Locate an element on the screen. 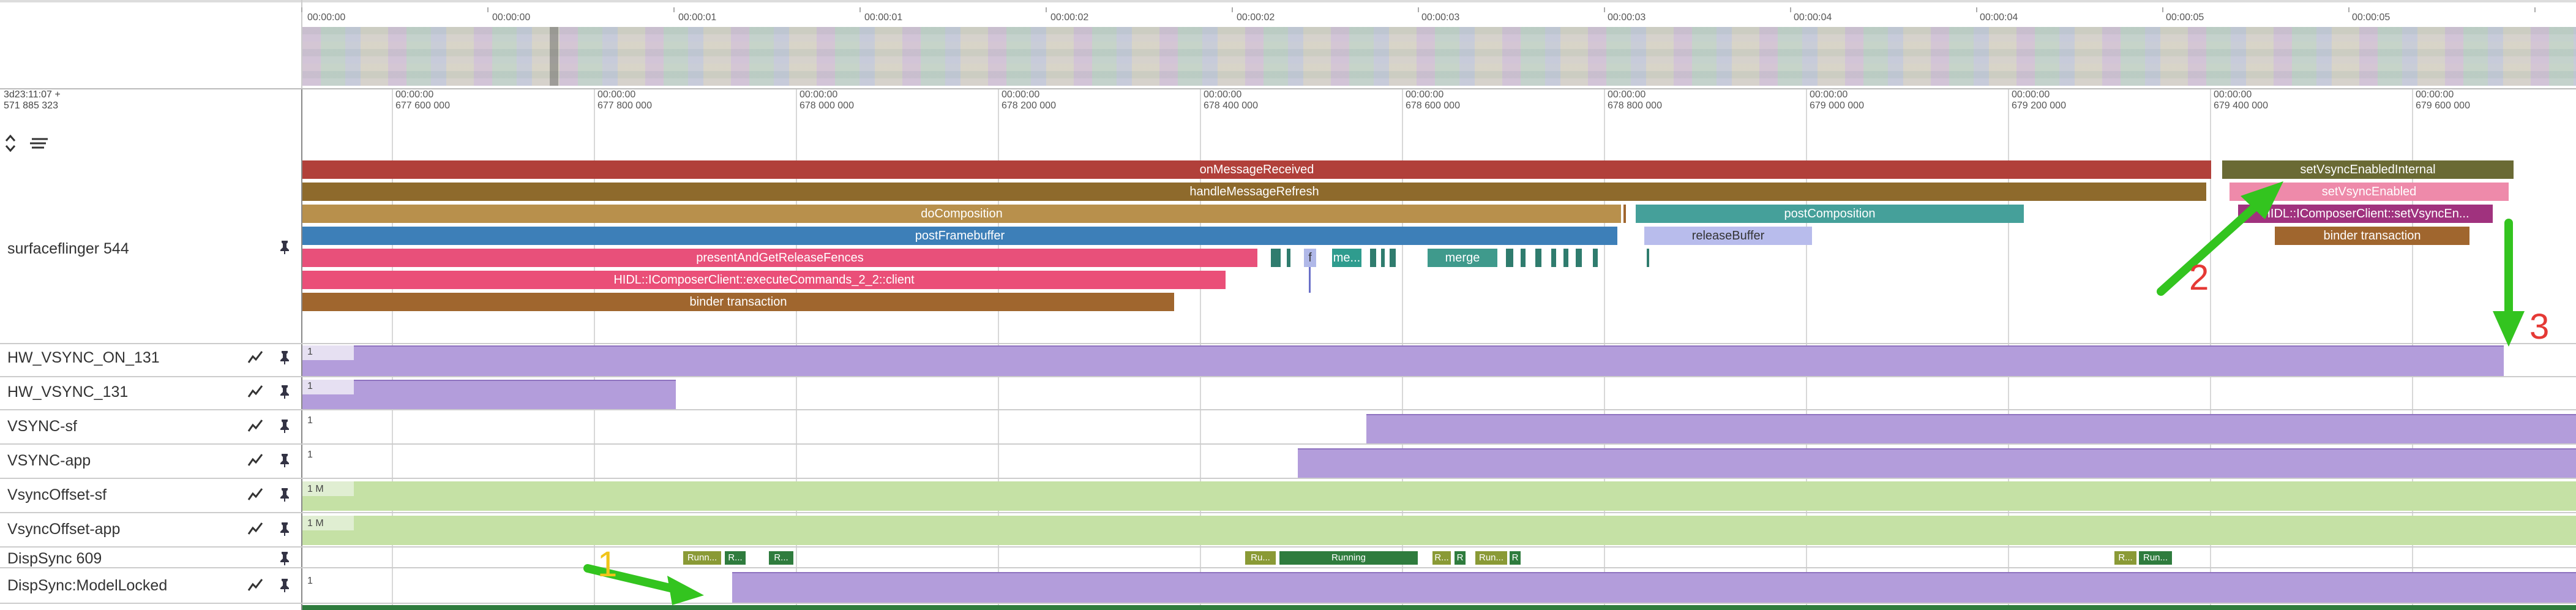 Image resolution: width=2576 pixels, height=610 pixels. slice-binder-transaction-2: binder transaction is located at coordinates (2372, 236).